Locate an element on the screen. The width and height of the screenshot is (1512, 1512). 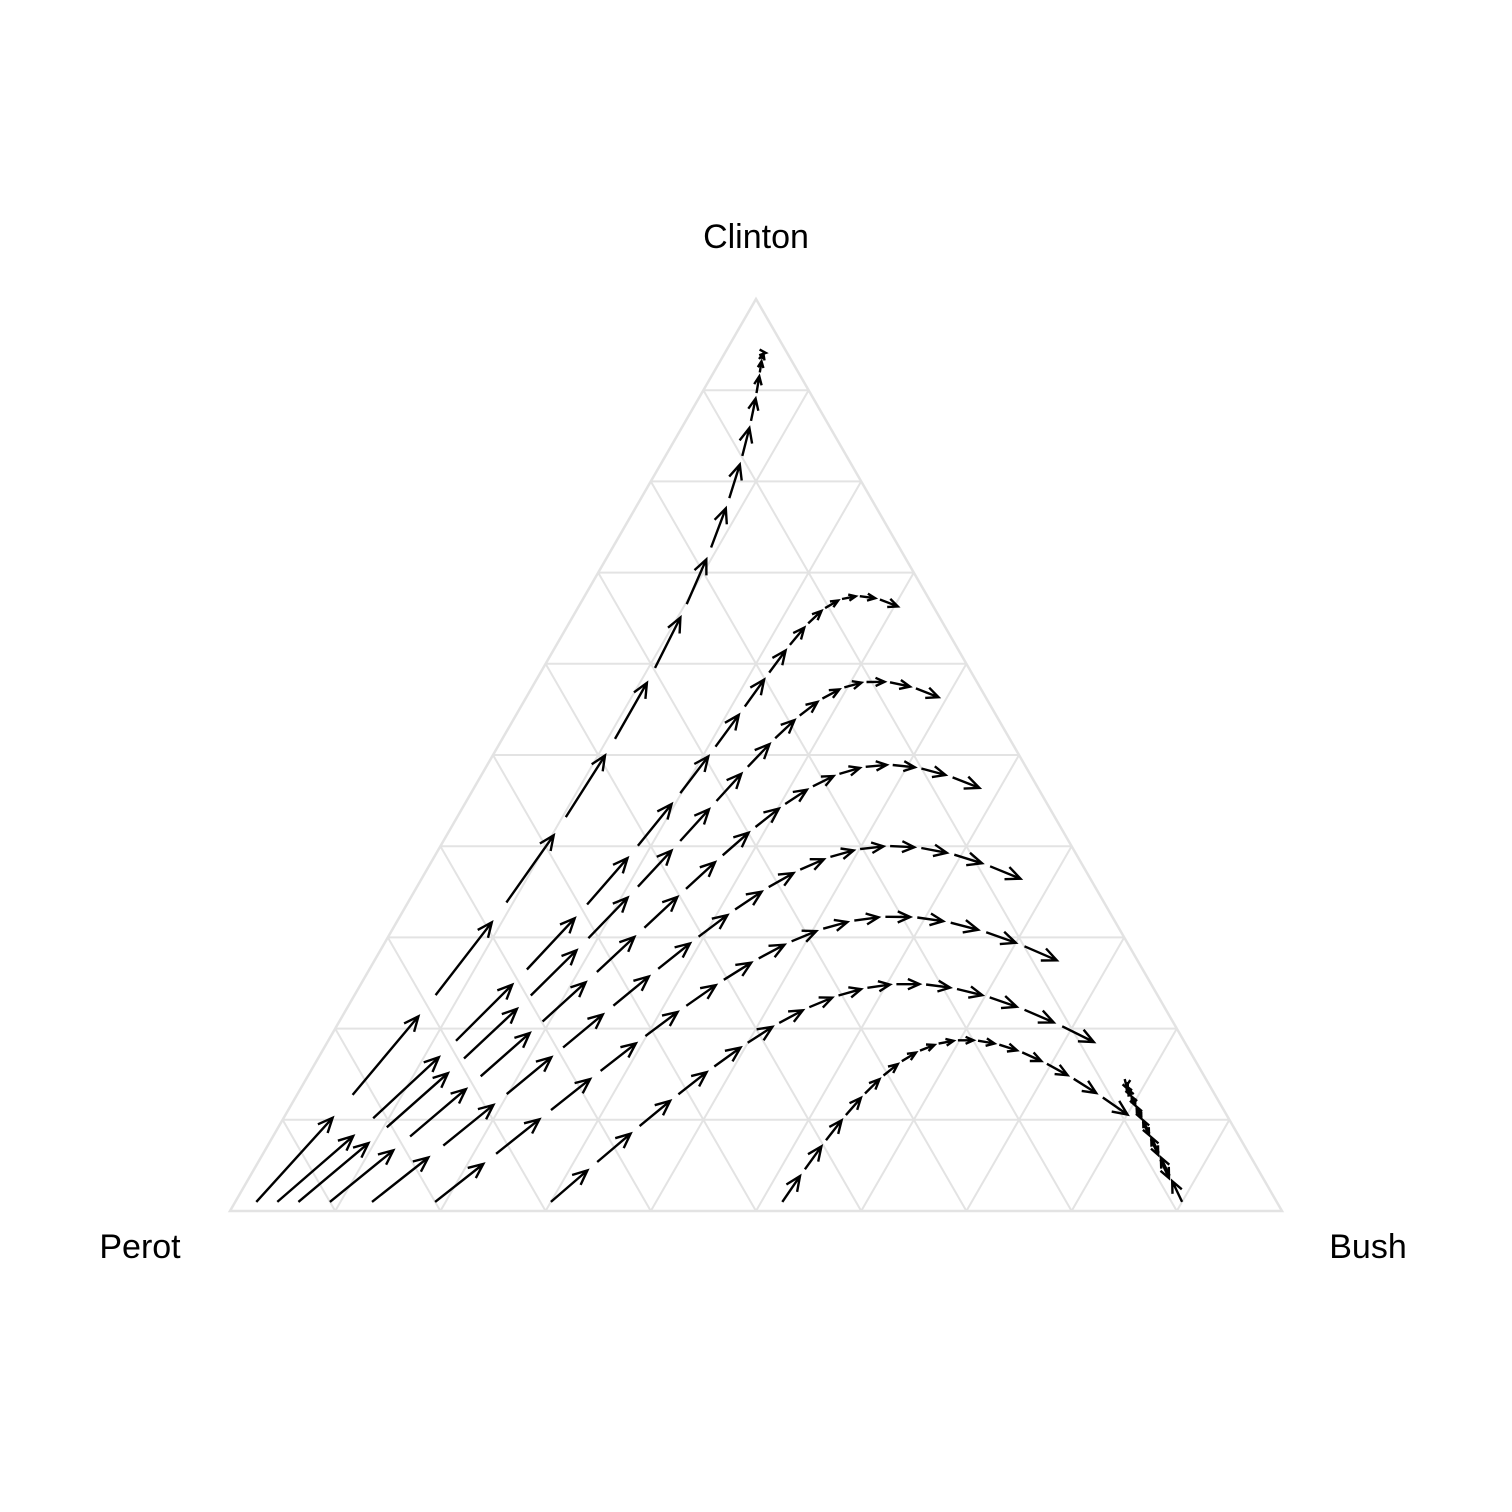
vertex-label-bottom-right: Bush is located at coordinates (1368, 1247).